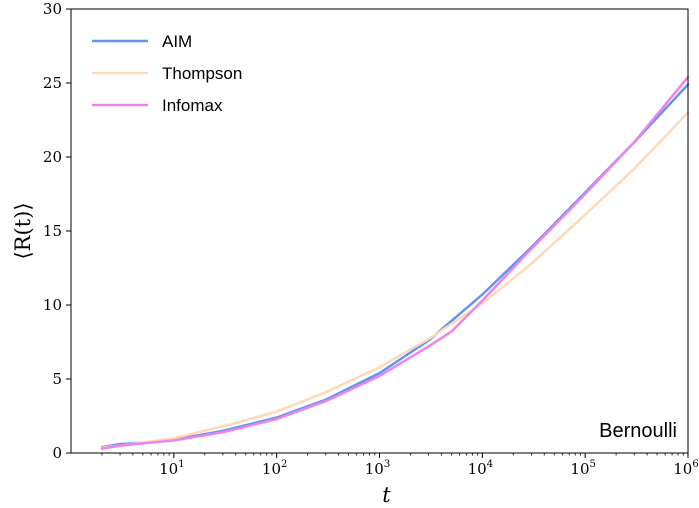 The height and width of the screenshot is (508, 699). I want to click on x-tick-label: 10⁶, so click(685, 468).